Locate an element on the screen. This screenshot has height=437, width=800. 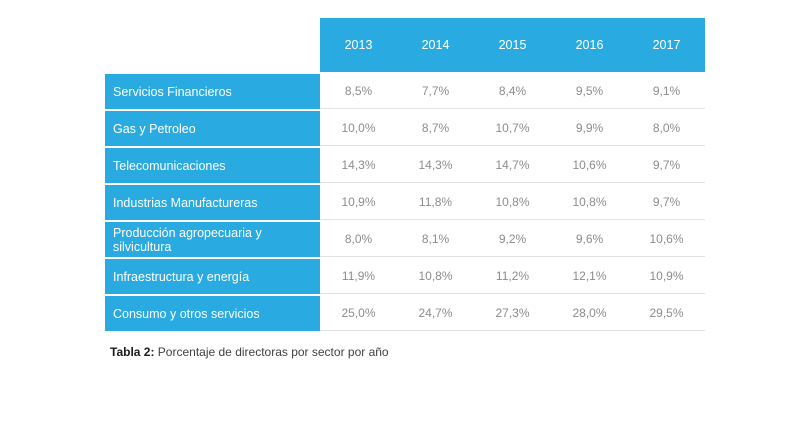
row-values: 11,9% 10,8% 11,2% 12,1% 10,9% is located at coordinates (512, 276).